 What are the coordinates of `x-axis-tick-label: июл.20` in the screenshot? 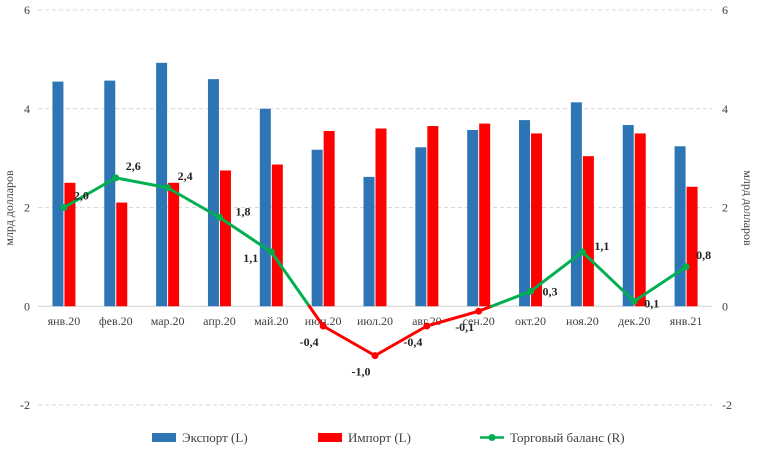 It's located at (375, 321).